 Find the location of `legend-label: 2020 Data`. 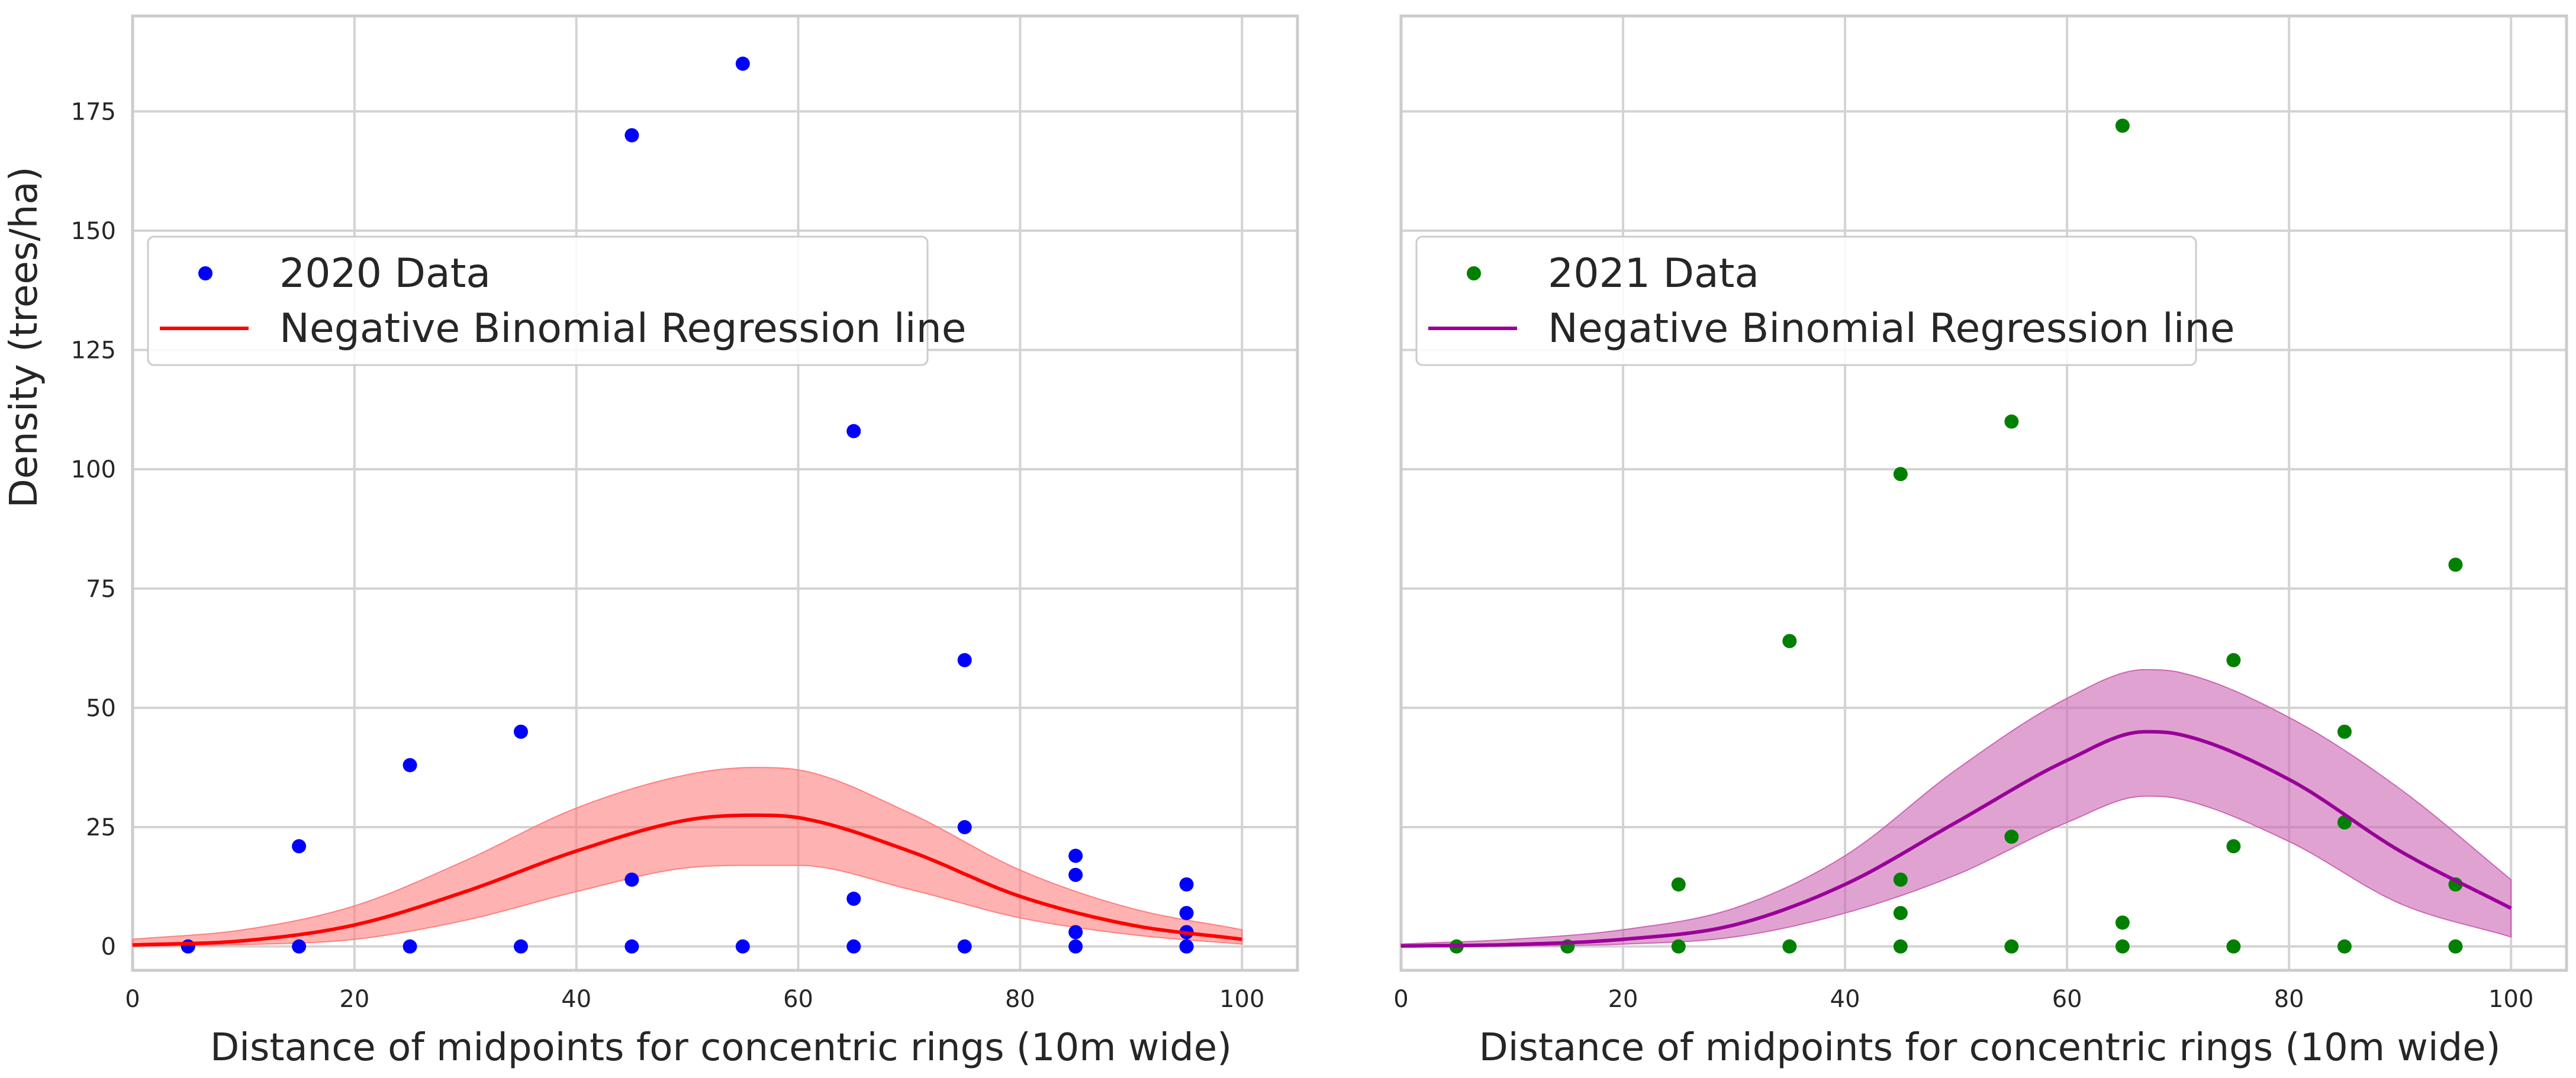

legend-label: 2020 Data is located at coordinates (385, 273).